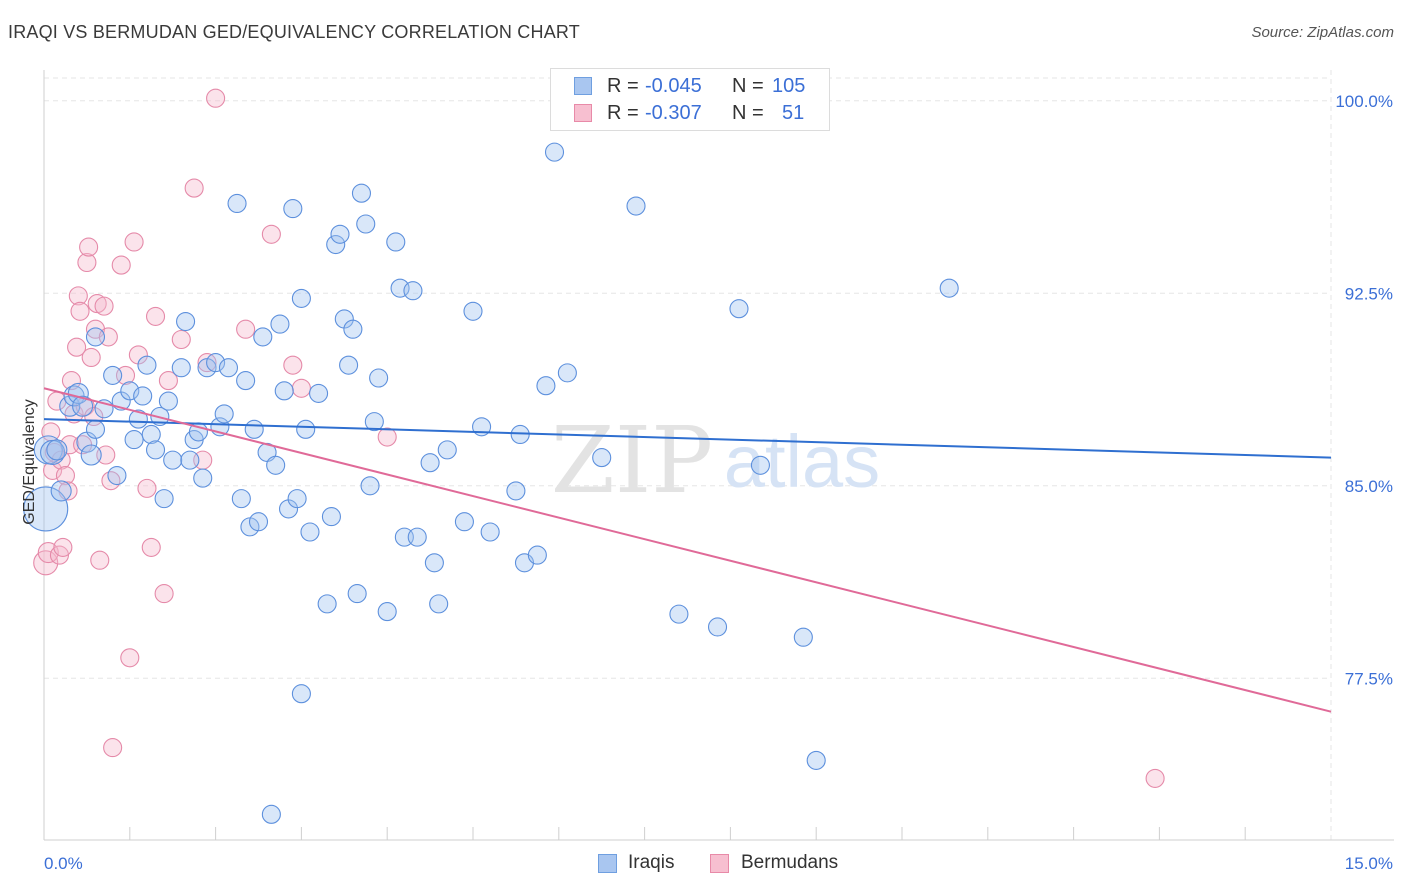  I want to click on legend-swatch-bermudans, so click(583, 113).